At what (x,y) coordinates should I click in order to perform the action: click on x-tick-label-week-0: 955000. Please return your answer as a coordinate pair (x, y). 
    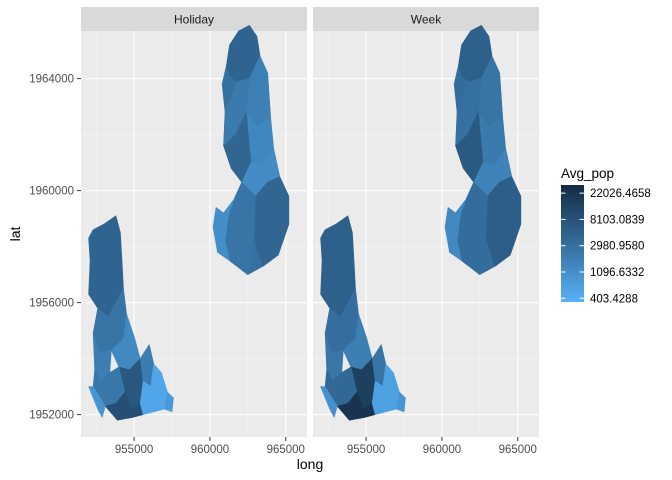
    Looking at the image, I should click on (366, 450).